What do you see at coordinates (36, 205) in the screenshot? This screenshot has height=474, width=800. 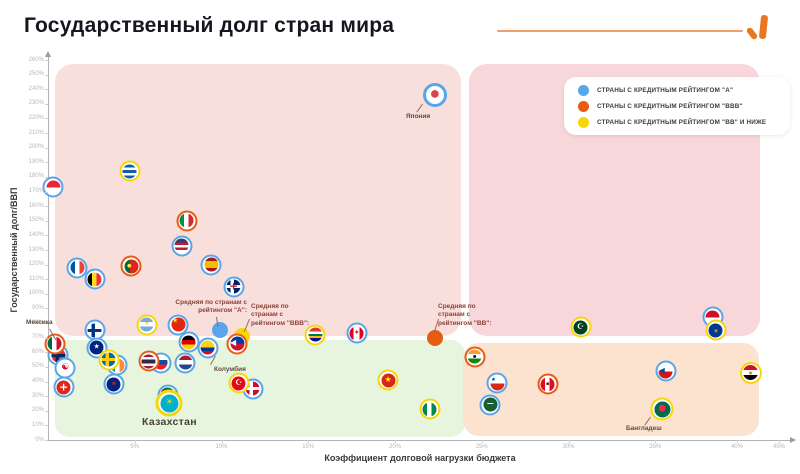 I see `y-tick-label: 160%` at bounding box center [36, 205].